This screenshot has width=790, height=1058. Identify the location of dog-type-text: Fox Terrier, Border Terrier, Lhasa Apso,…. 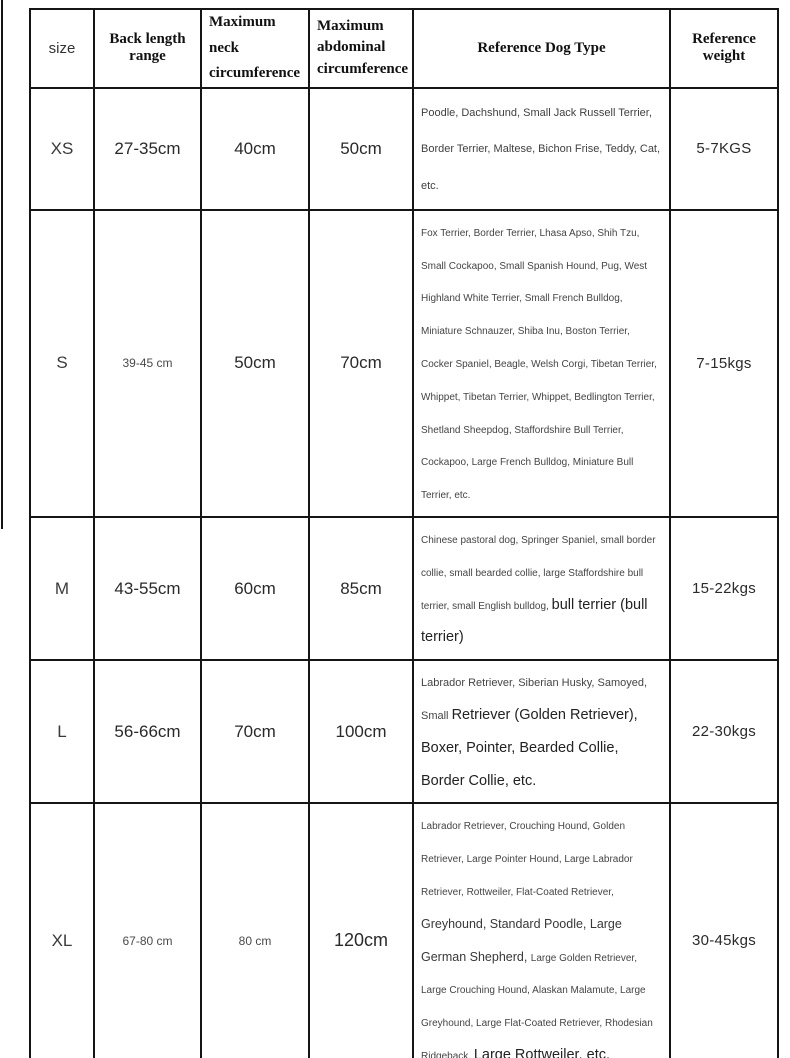
(539, 364).